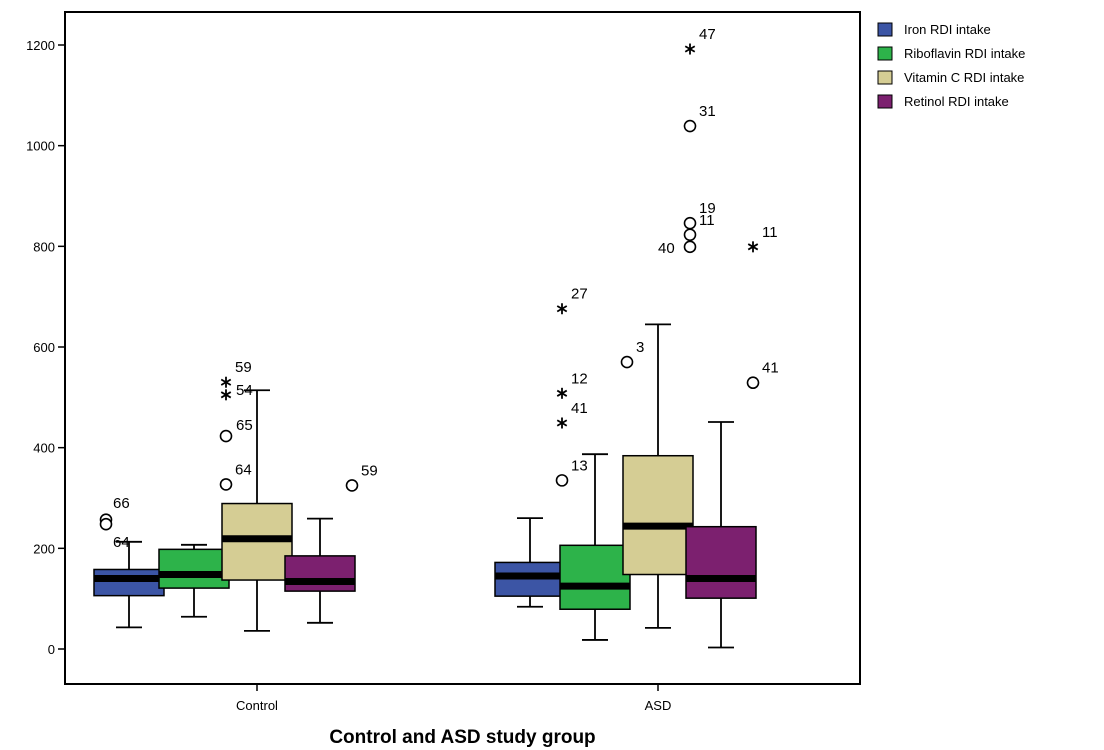  What do you see at coordinates (658, 705) in the screenshot?
I see `x-tick-label: ASD` at bounding box center [658, 705].